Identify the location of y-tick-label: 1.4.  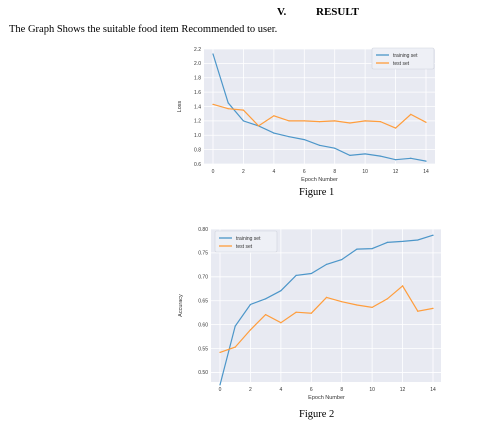
(197, 107).